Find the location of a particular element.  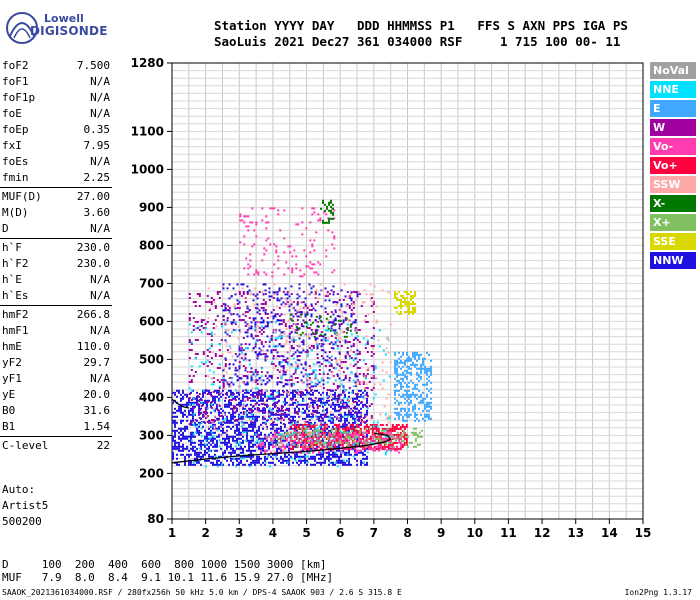

param-key: h`E is located at coordinates (12, 279).